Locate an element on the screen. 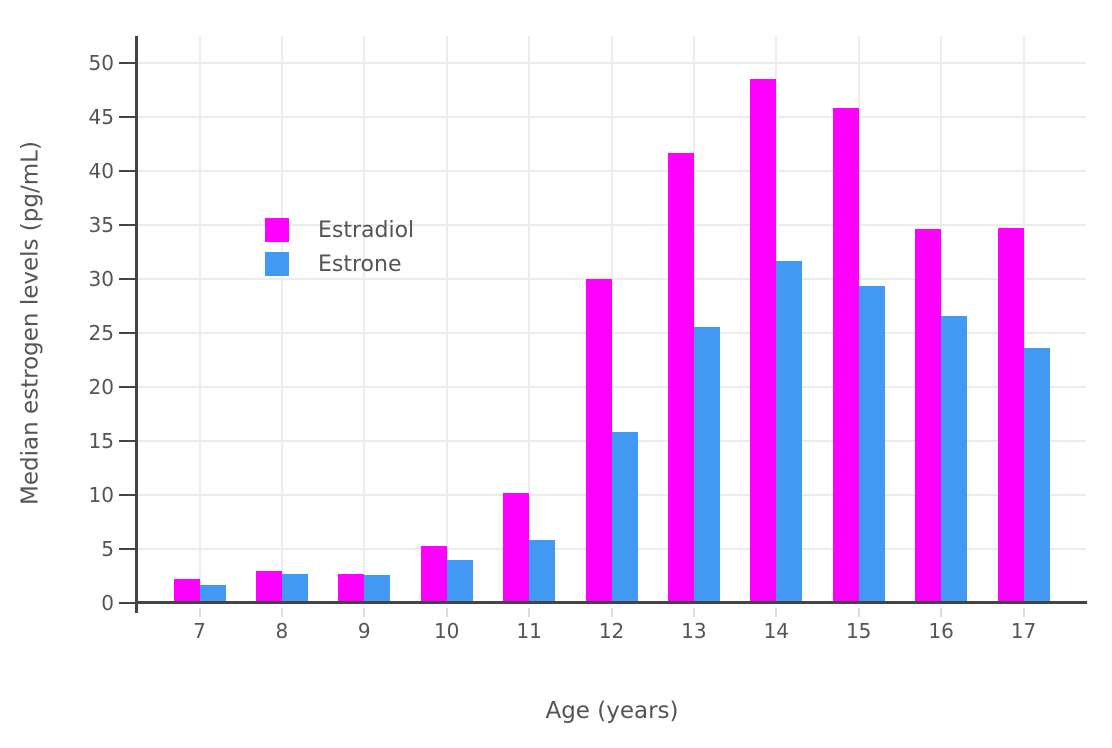 Image resolution: width=1112 pixels, height=748 pixels. y-tick-label: 50 is located at coordinates (101, 62).